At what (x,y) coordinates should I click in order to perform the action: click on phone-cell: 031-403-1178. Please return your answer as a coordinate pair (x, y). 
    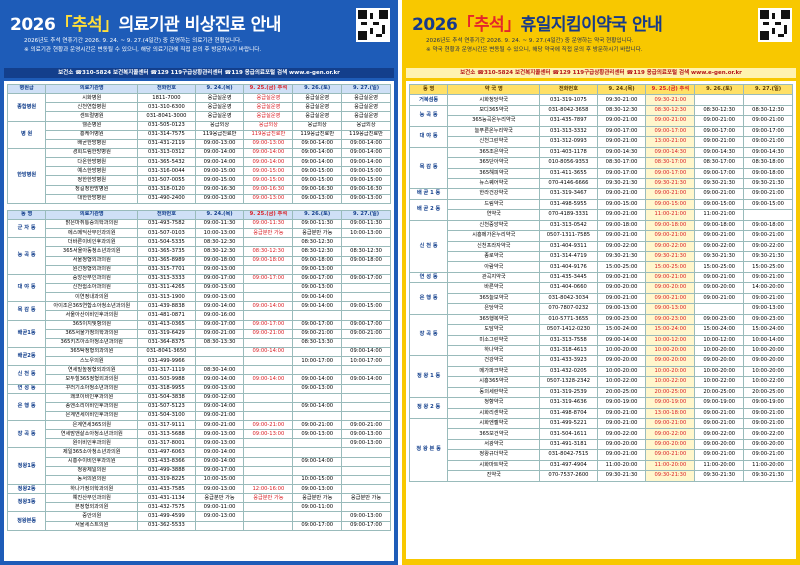
    Looking at the image, I should click on (568, 152).